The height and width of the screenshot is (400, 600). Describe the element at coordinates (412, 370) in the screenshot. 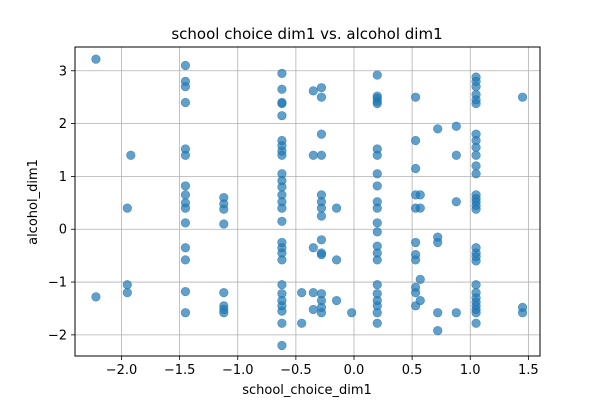

I see `x-tick-label: 0.5` at that location.